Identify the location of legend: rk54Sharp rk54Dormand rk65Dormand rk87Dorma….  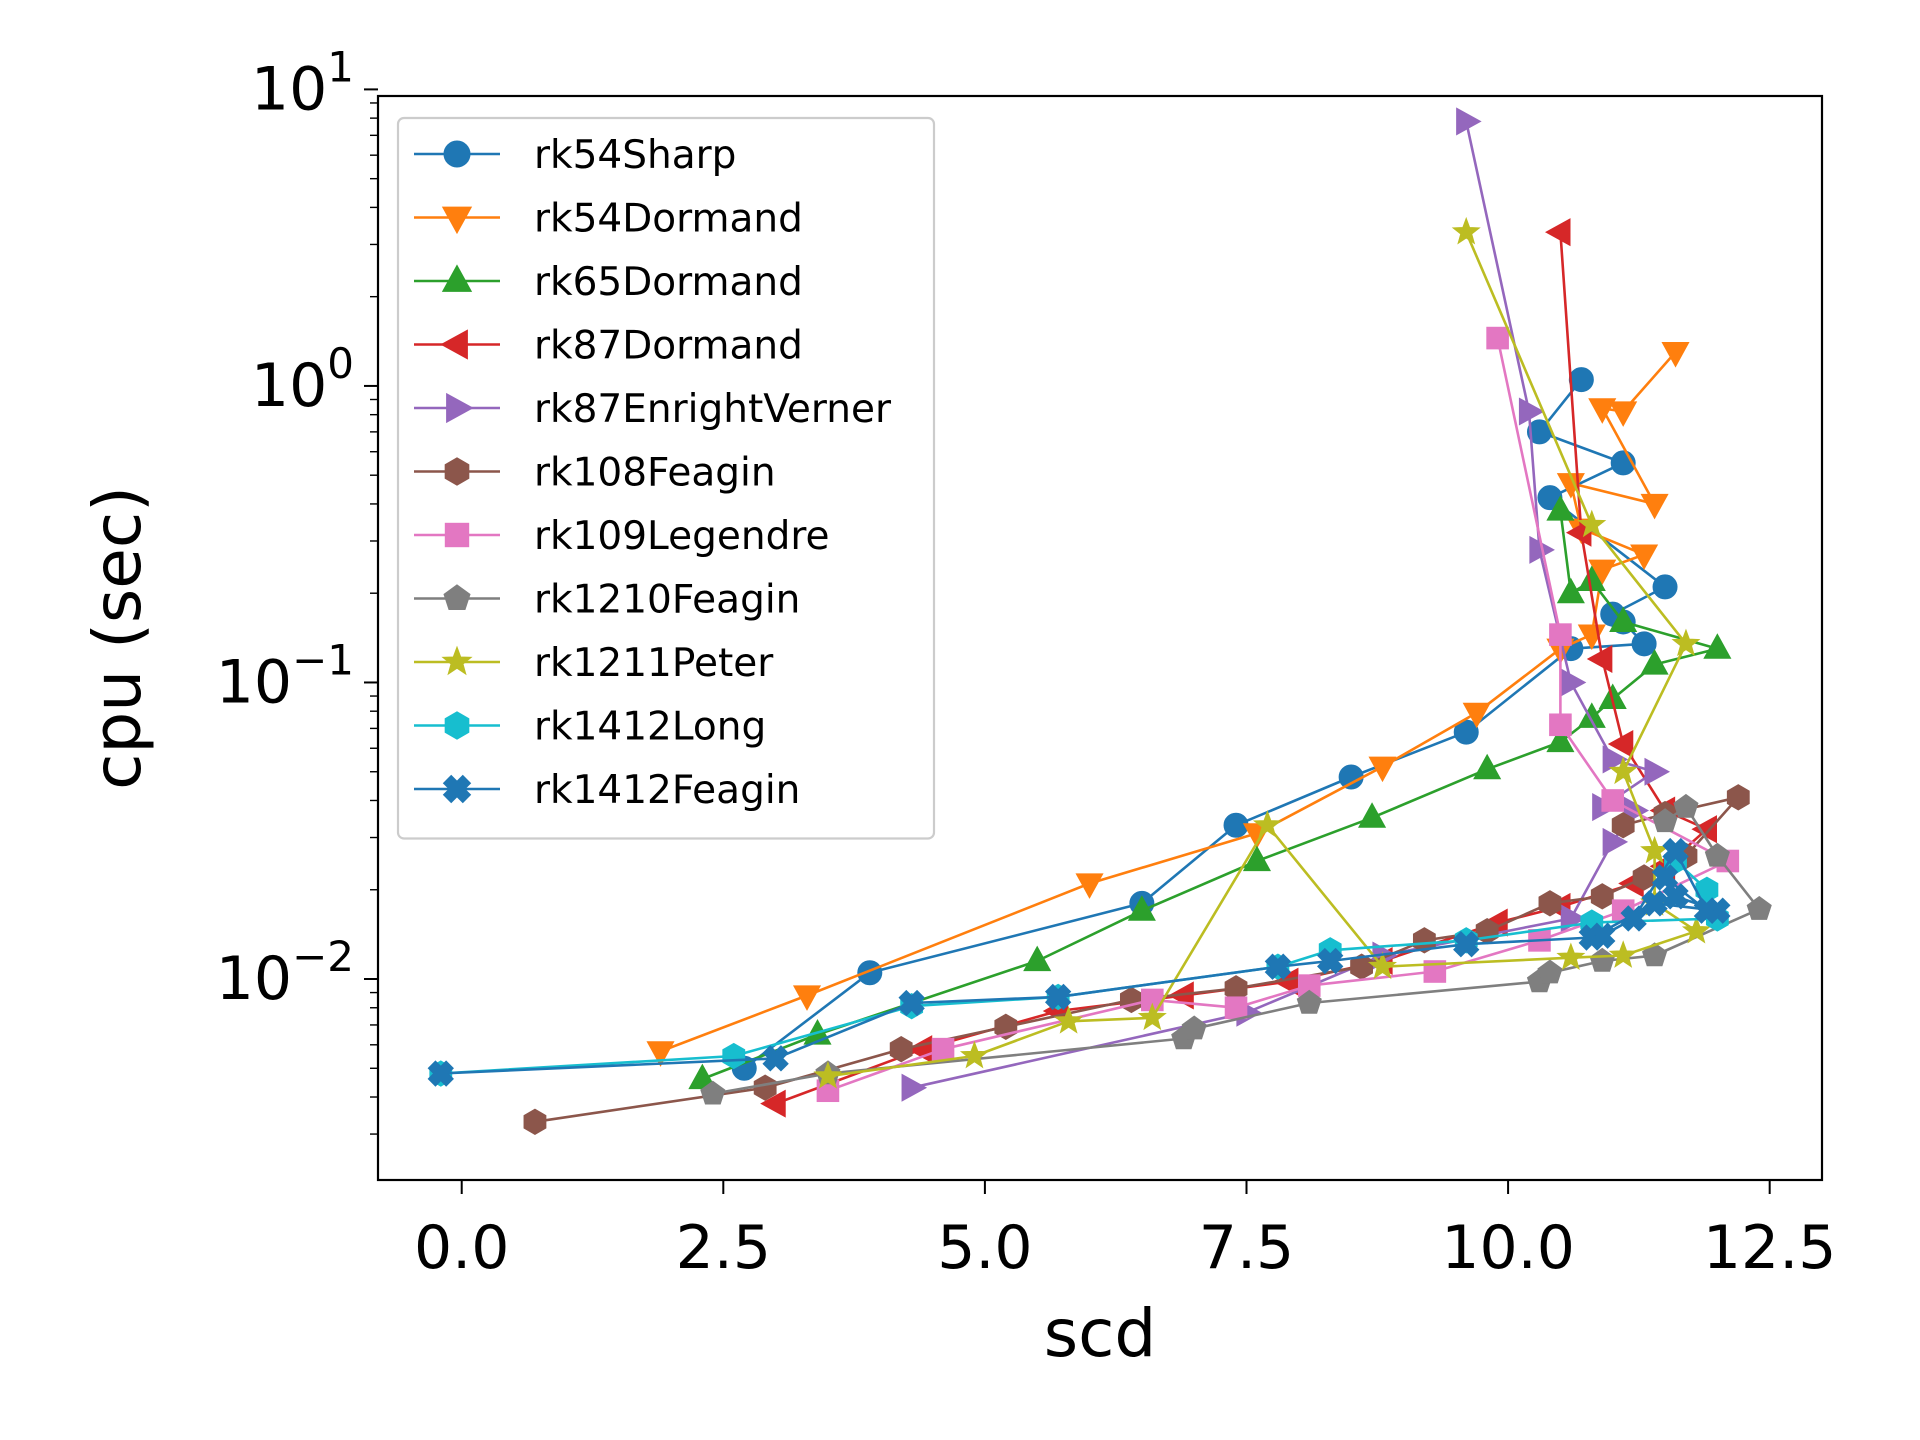
(666, 478).